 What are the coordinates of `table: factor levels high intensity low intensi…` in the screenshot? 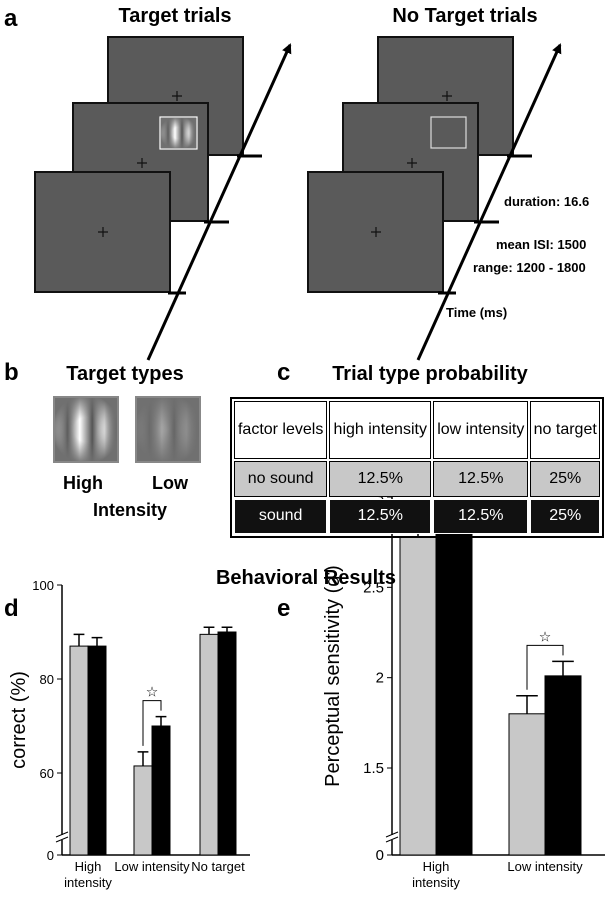 It's located at (417, 467).